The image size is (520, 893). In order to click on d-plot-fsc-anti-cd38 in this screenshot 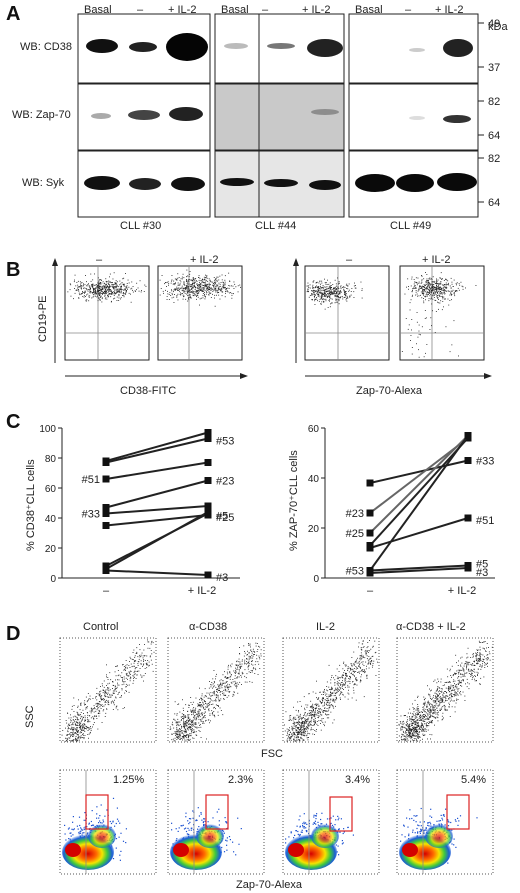, I will do `click(216, 690)`.